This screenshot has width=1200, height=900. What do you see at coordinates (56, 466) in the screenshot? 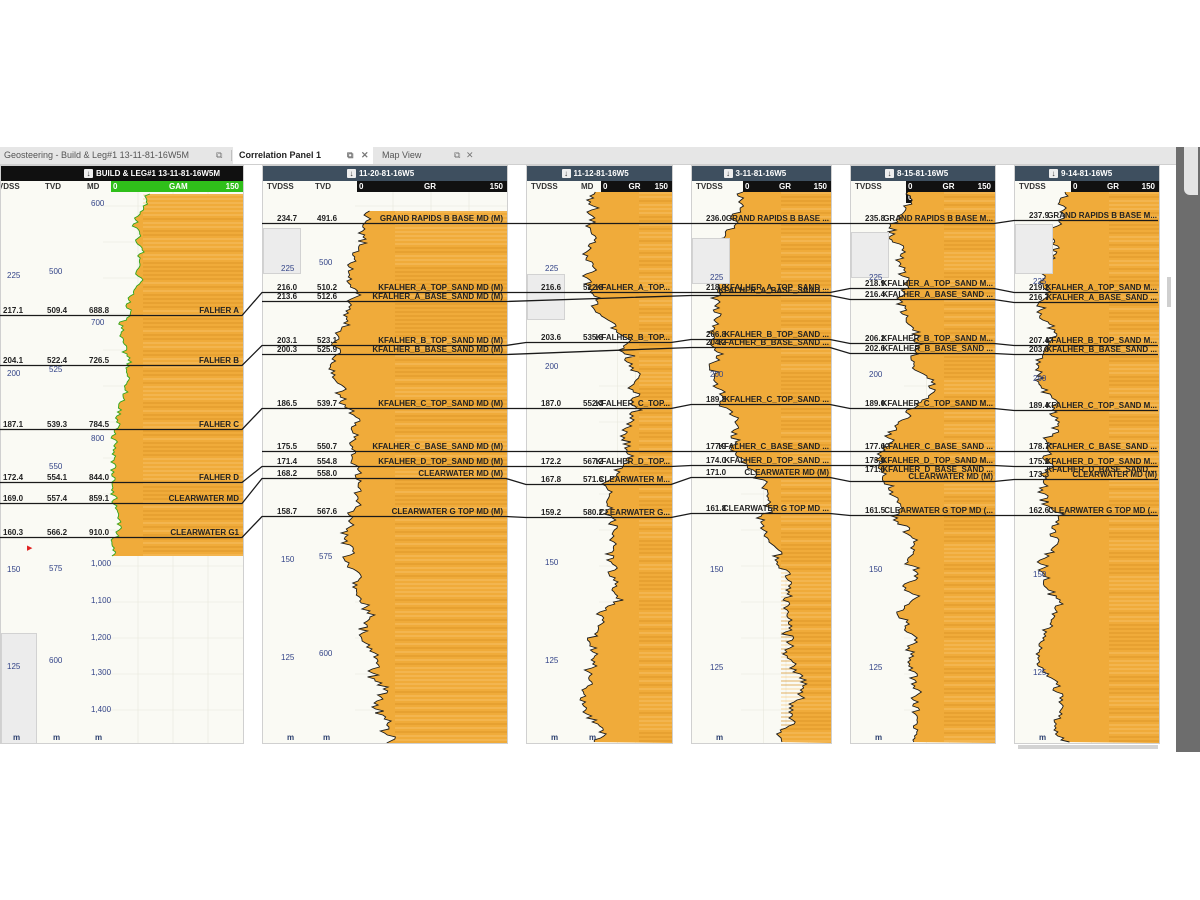
I see `tvd-scale-label: 550` at bounding box center [56, 466].